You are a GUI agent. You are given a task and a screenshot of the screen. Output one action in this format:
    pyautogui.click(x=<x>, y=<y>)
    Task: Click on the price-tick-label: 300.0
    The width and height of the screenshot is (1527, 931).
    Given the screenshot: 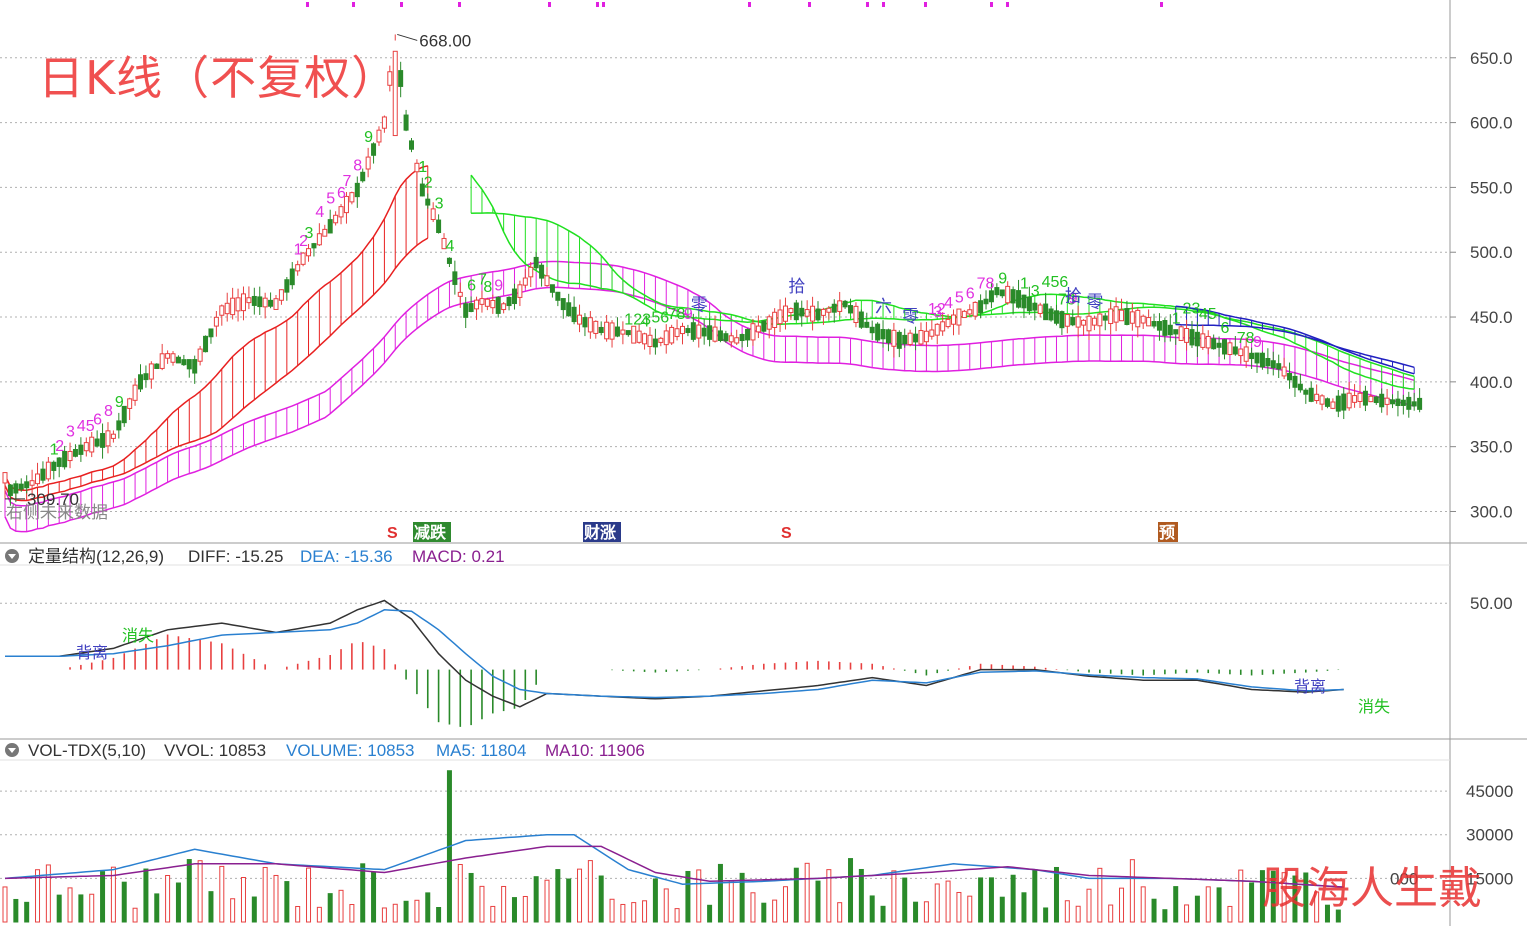 What is the action you would take?
    pyautogui.click(x=1491, y=511)
    